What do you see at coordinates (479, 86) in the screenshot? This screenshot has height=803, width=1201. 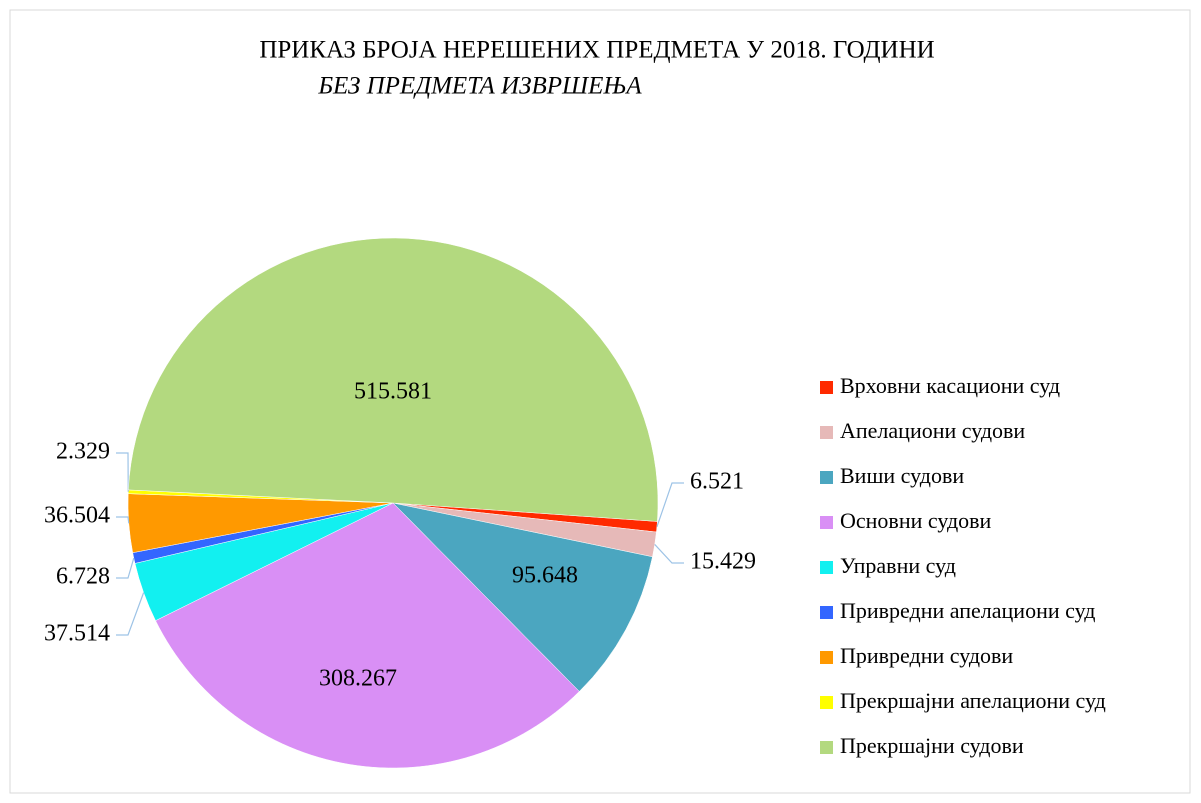 I see `chart-subtitle: БЕЗ ПРЕДМЕТА ИЗВРШЕЊА` at bounding box center [479, 86].